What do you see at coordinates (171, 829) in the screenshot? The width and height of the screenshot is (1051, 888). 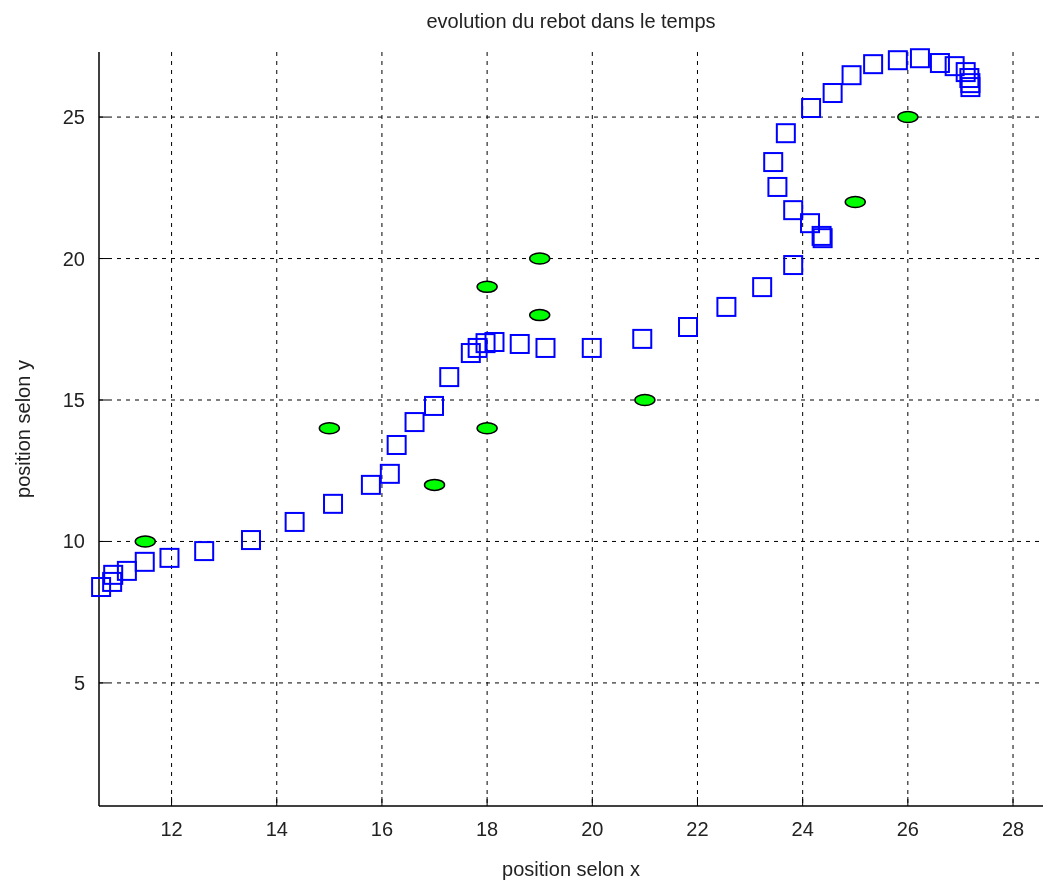 I see `x-tick-label: 12` at bounding box center [171, 829].